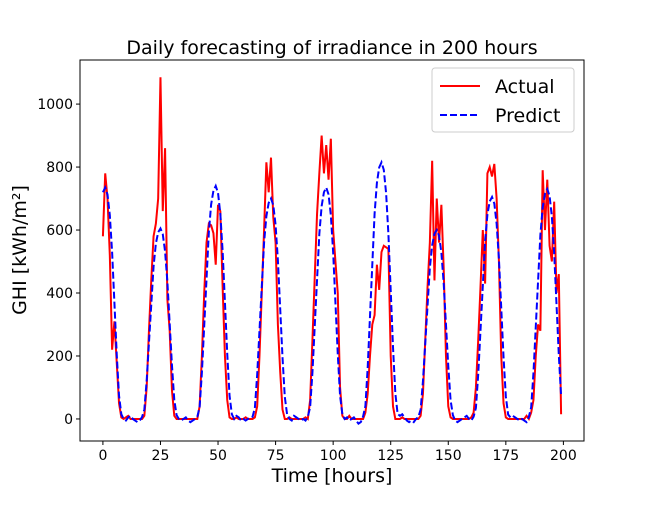  Describe the element at coordinates (276, 456) in the screenshot. I see `x-tick-label: 75` at that location.